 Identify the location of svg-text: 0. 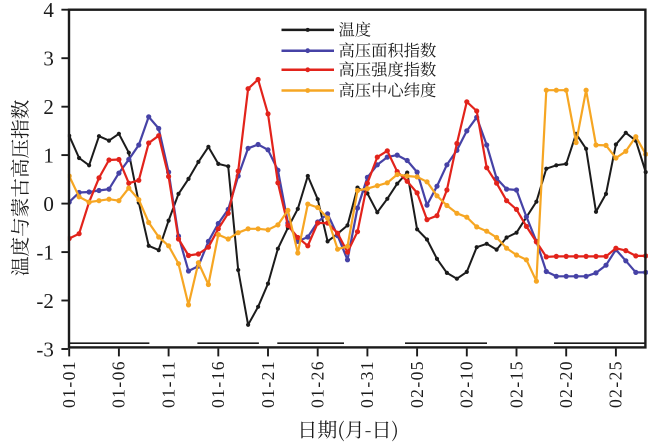
(48, 204).